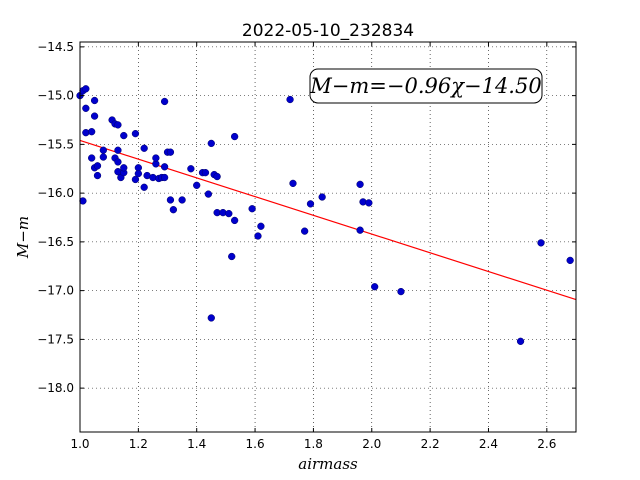 Image resolution: width=640 pixels, height=480 pixels. I want to click on annotation-box, so click(426, 86).